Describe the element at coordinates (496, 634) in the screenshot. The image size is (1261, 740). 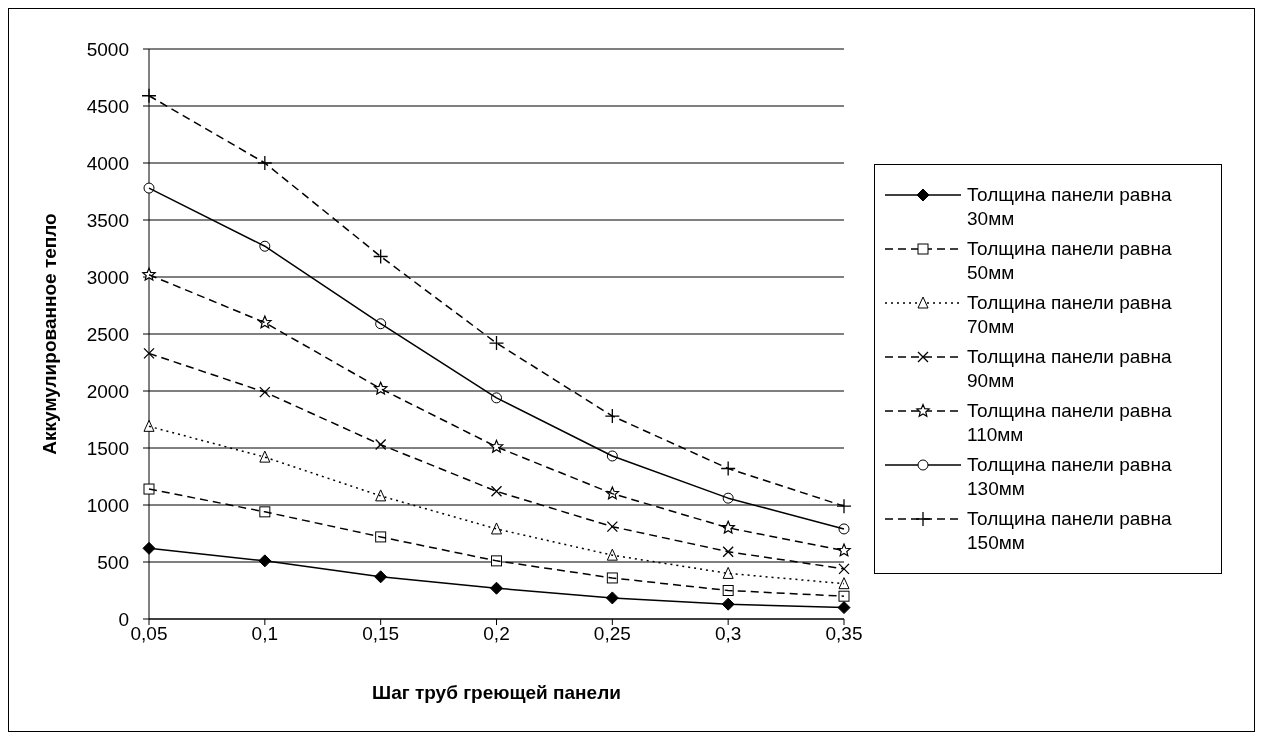
I see `x-tick-label: 0,2` at that location.